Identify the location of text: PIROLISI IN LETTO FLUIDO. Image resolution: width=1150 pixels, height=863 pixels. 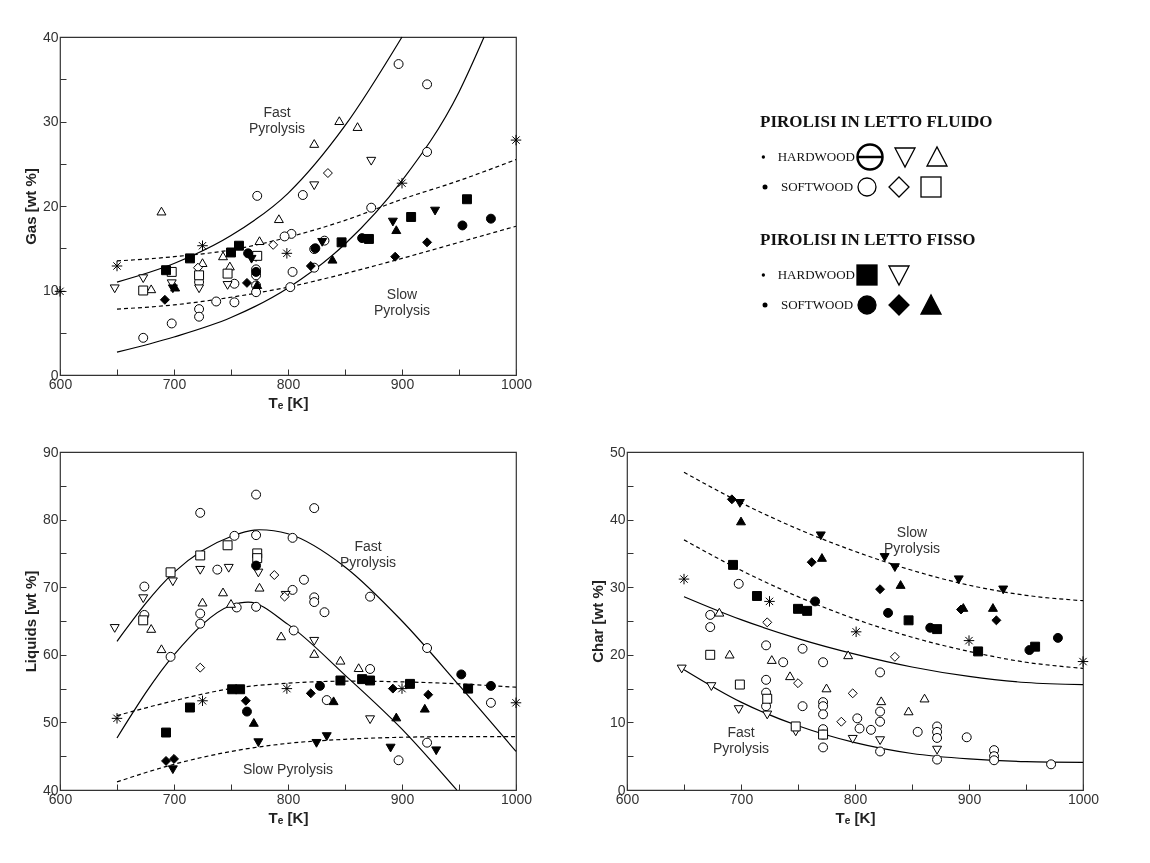
(876, 122).